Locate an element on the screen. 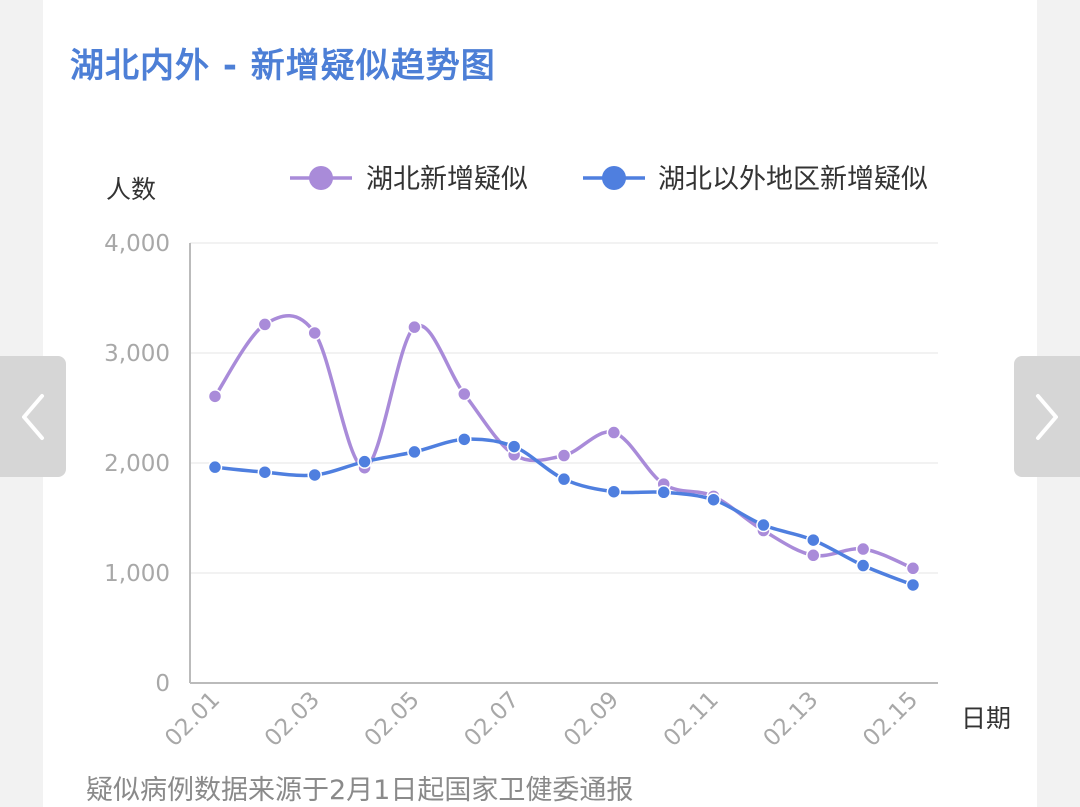 Image resolution: width=1080 pixels, height=807 pixels. next-button is located at coordinates (1047, 416).